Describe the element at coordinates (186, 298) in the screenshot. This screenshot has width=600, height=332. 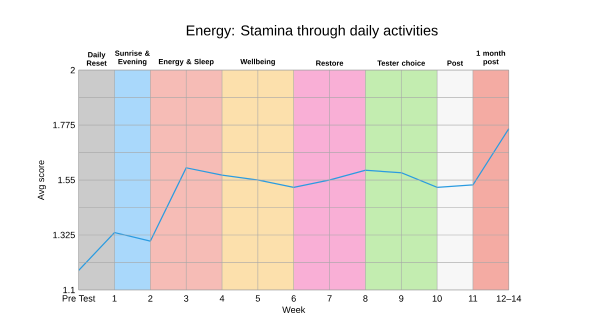
I see `x-tick-label: 3` at that location.